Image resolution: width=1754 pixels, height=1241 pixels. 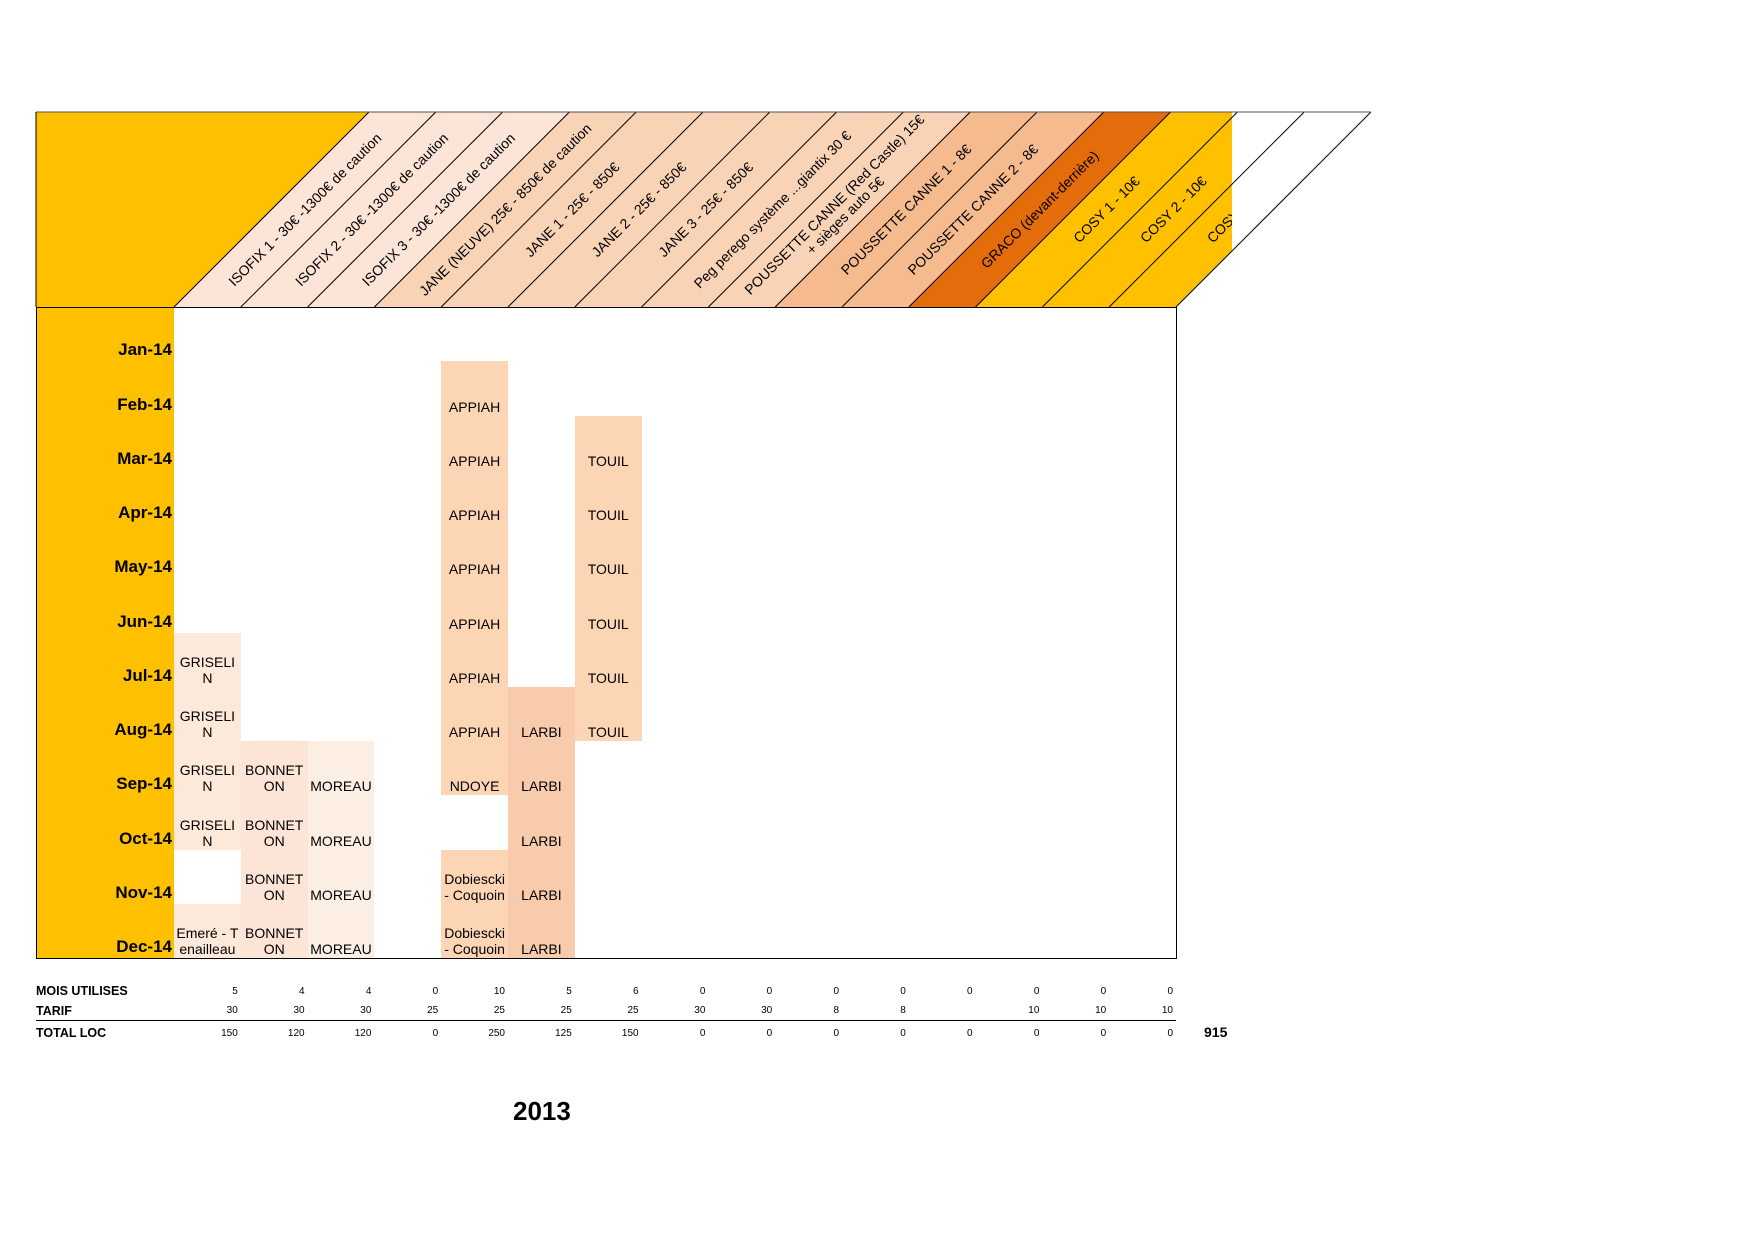 What do you see at coordinates (341, 823) in the screenshot?
I see `rental-cell: MOREAU` at bounding box center [341, 823].